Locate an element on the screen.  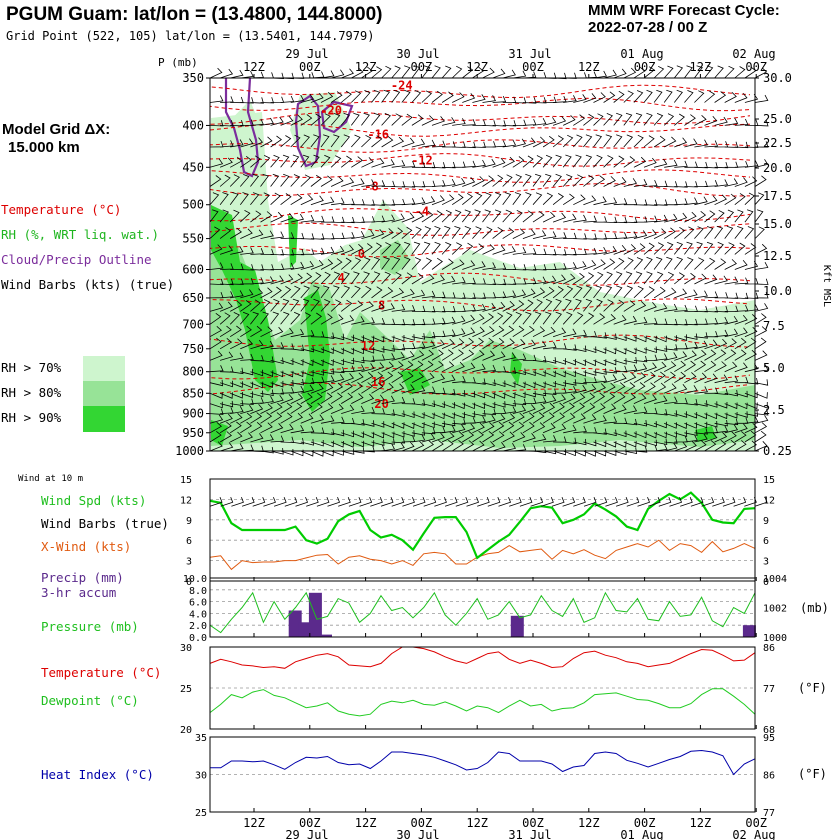
wind-tick-left: 3 is located at coordinates (189, 562).